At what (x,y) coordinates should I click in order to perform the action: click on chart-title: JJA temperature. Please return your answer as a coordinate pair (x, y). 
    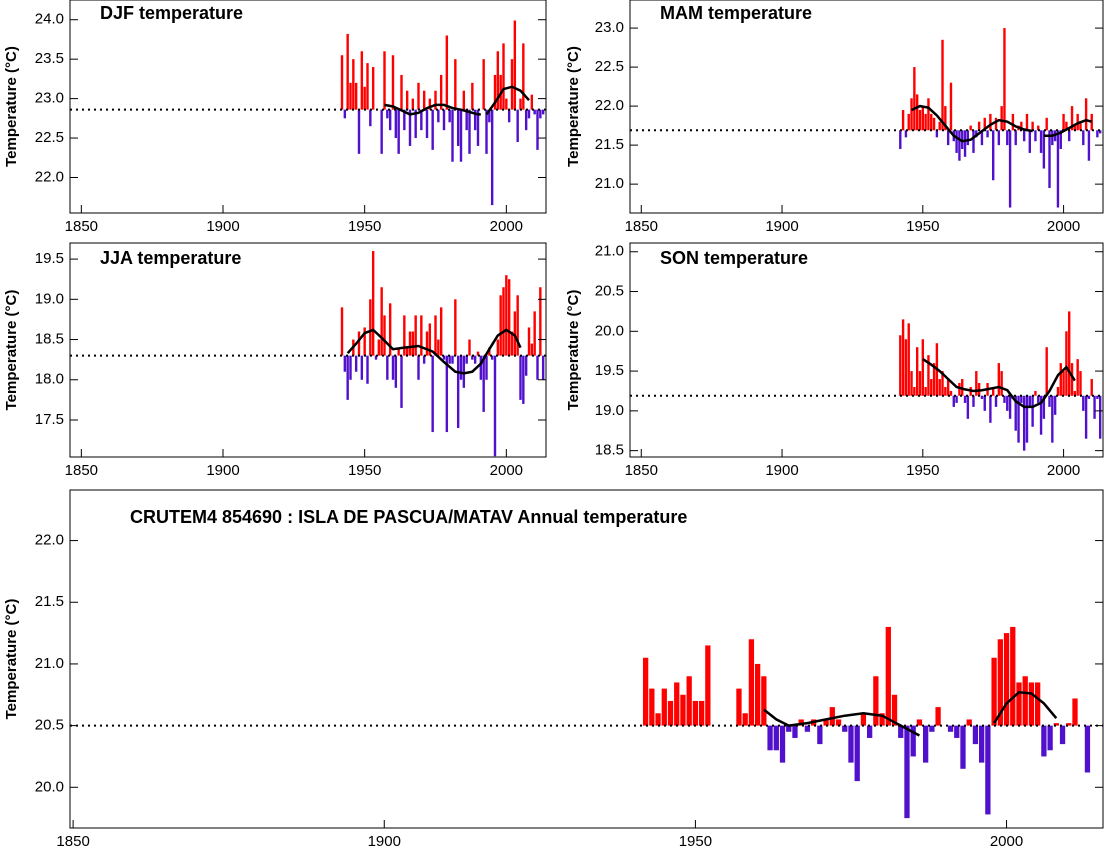
    Looking at the image, I should click on (170, 258).